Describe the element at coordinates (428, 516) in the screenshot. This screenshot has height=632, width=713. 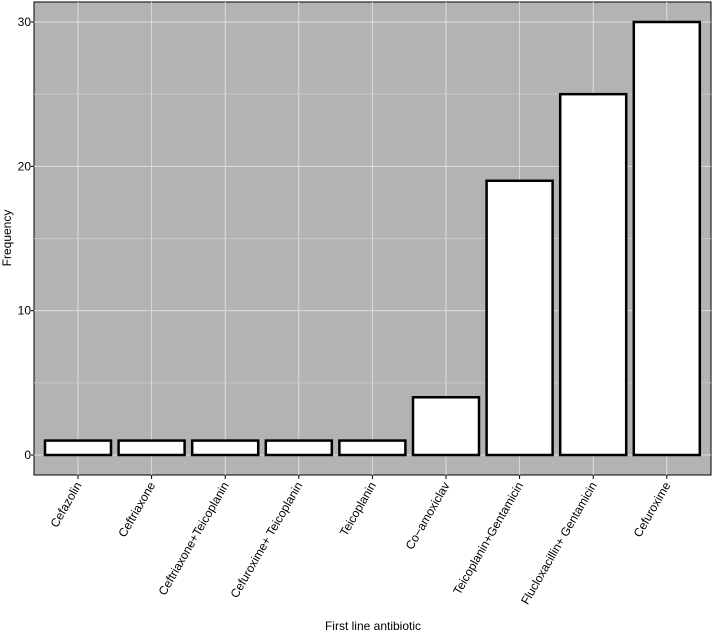
I see `x-tick-label: Co−amoxiclav` at that location.